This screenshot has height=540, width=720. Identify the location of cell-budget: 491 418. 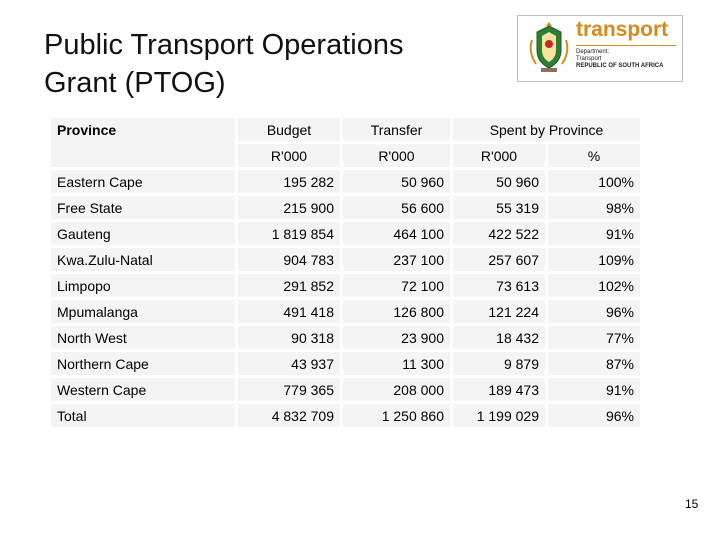
(289, 311).